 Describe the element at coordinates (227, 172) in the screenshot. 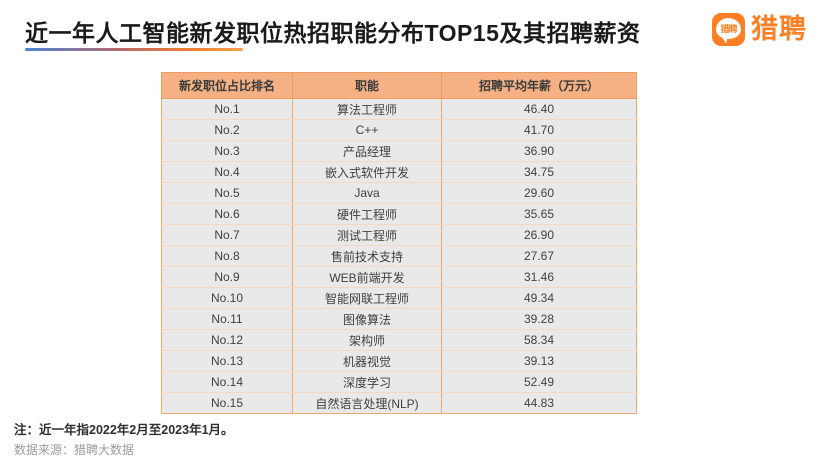

I see `rank-cell: No.4` at that location.